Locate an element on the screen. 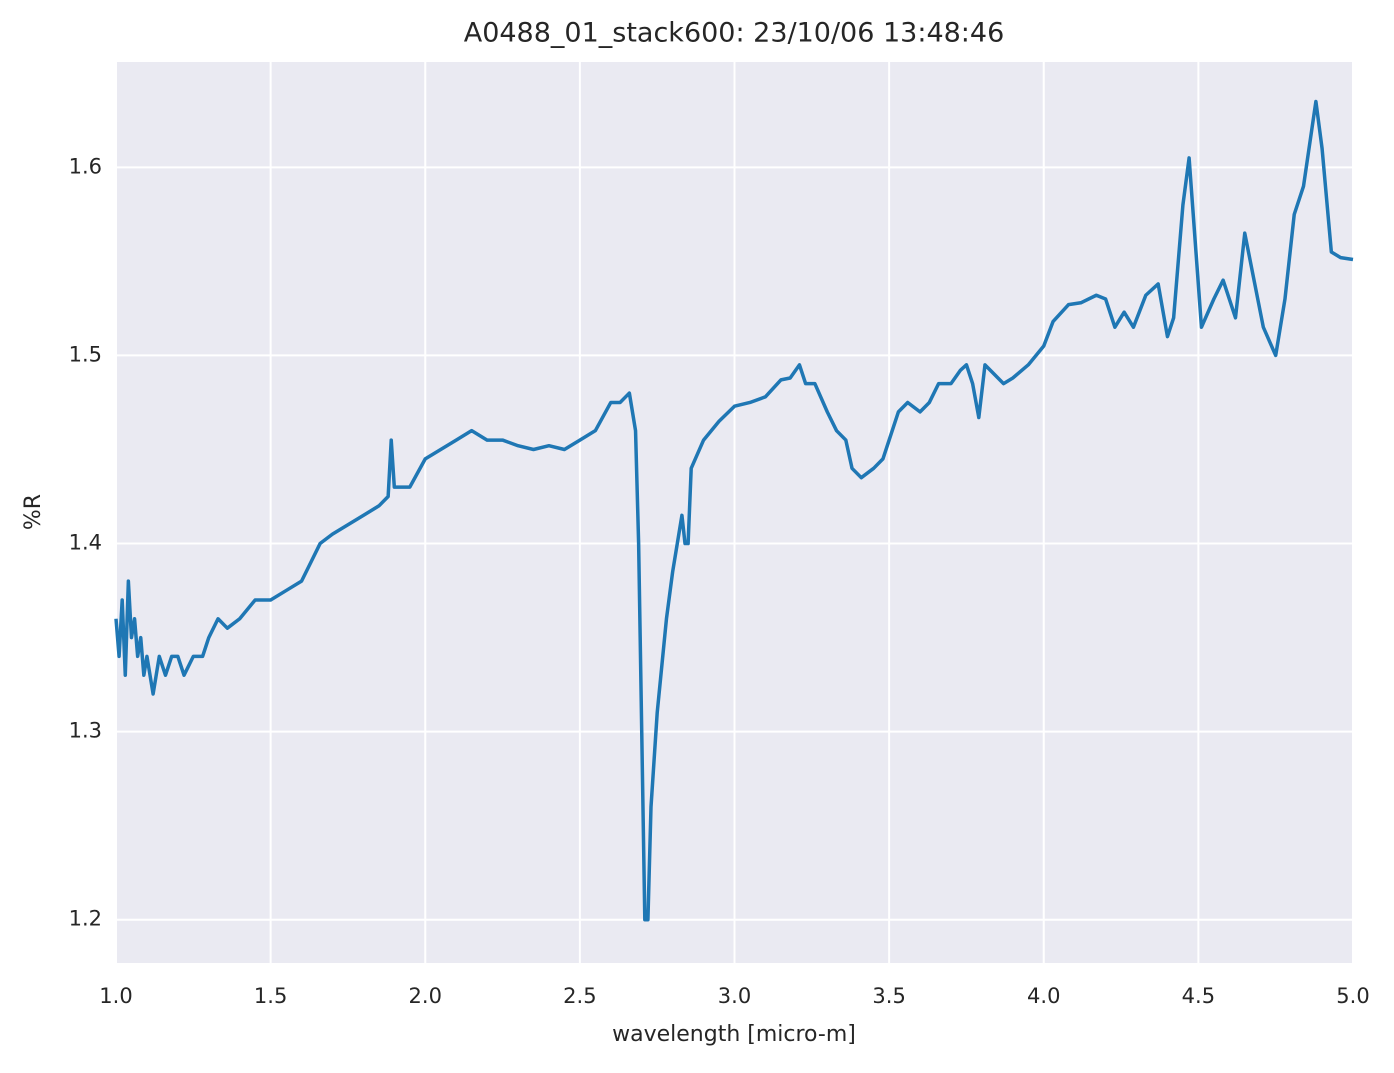 The height and width of the screenshot is (1073, 1394). y-tick-label: 1.2 is located at coordinates (85, 919).